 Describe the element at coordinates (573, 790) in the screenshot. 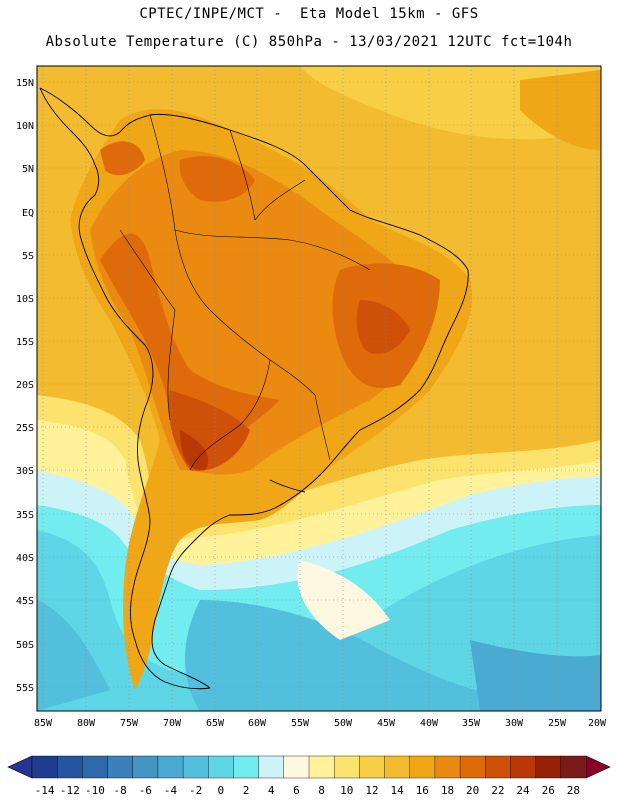

I see `colorbar-label: 28` at that location.